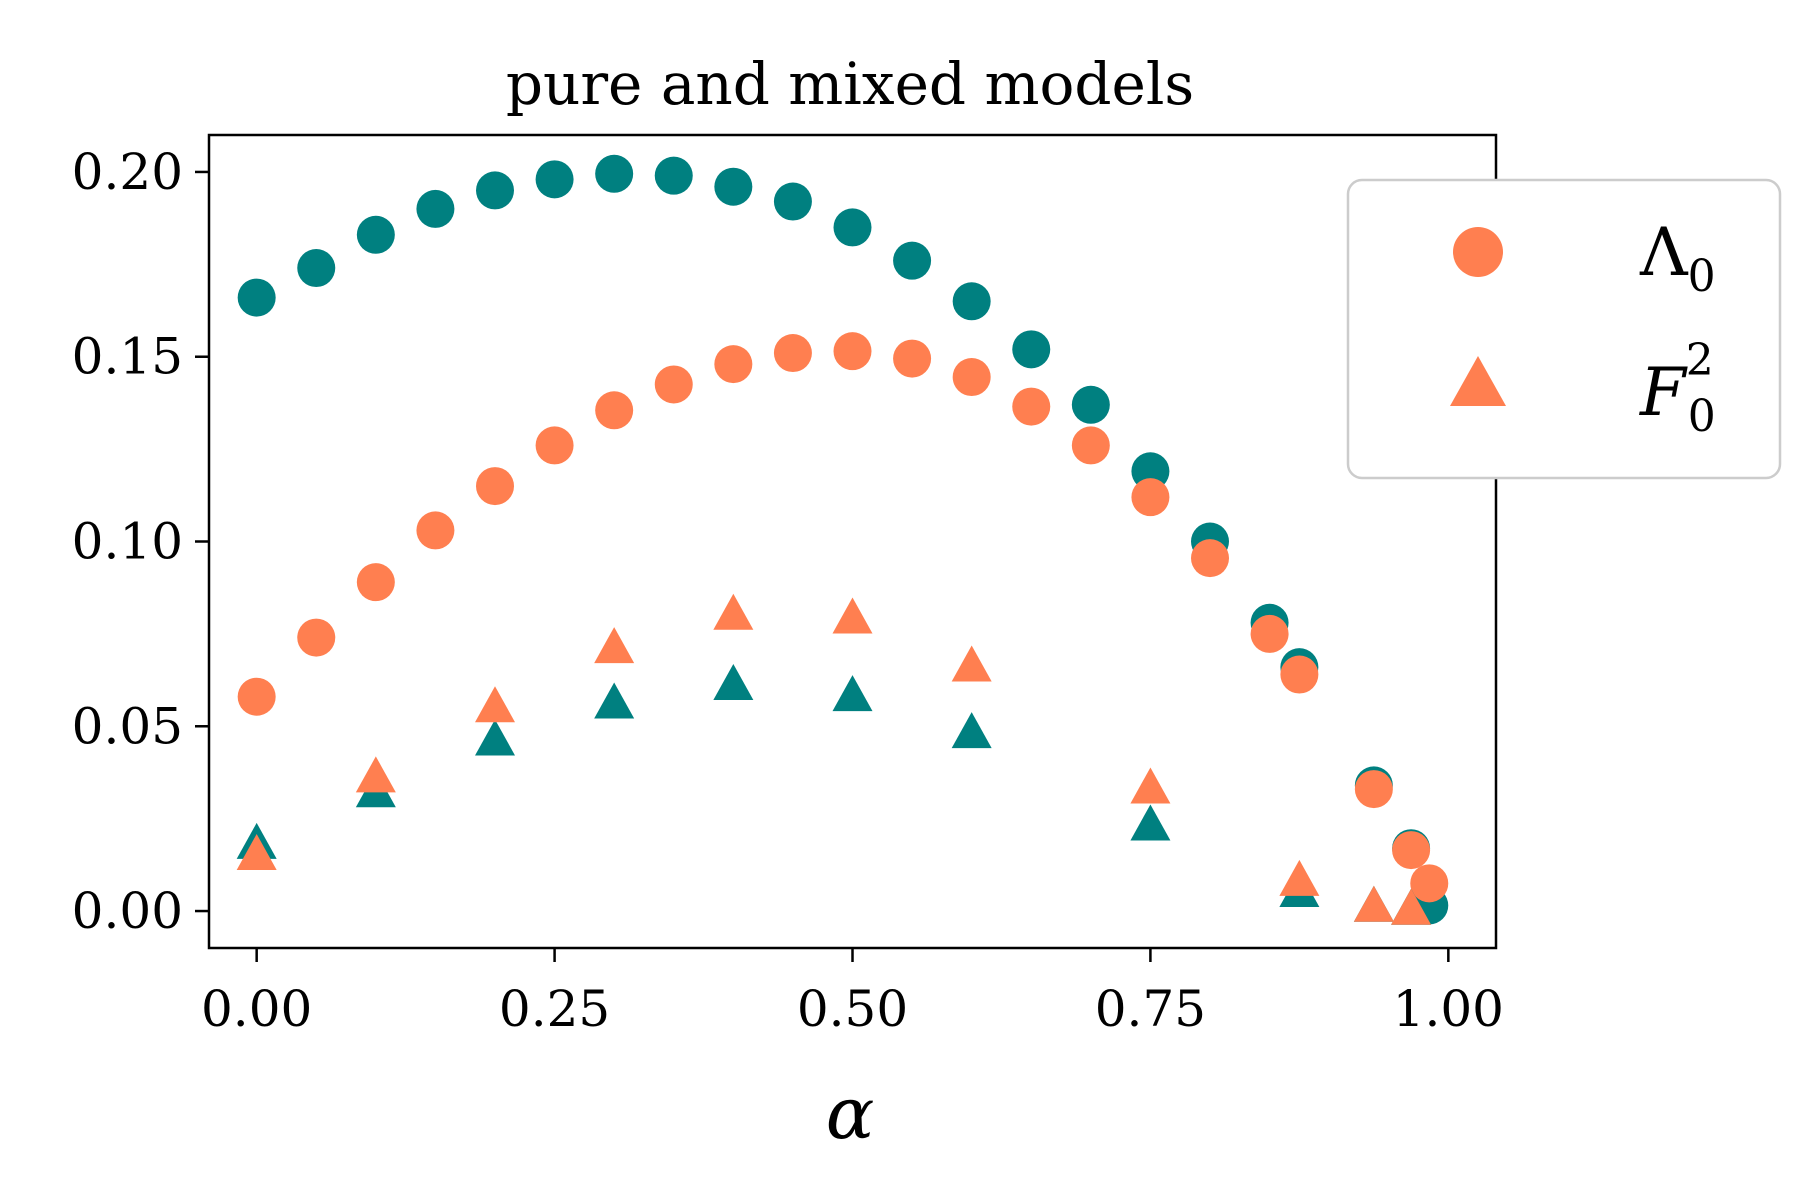 This screenshot has width=1800, height=1200. What do you see at coordinates (850, 84) in the screenshot?
I see `chart-title: pure and mixed models` at bounding box center [850, 84].